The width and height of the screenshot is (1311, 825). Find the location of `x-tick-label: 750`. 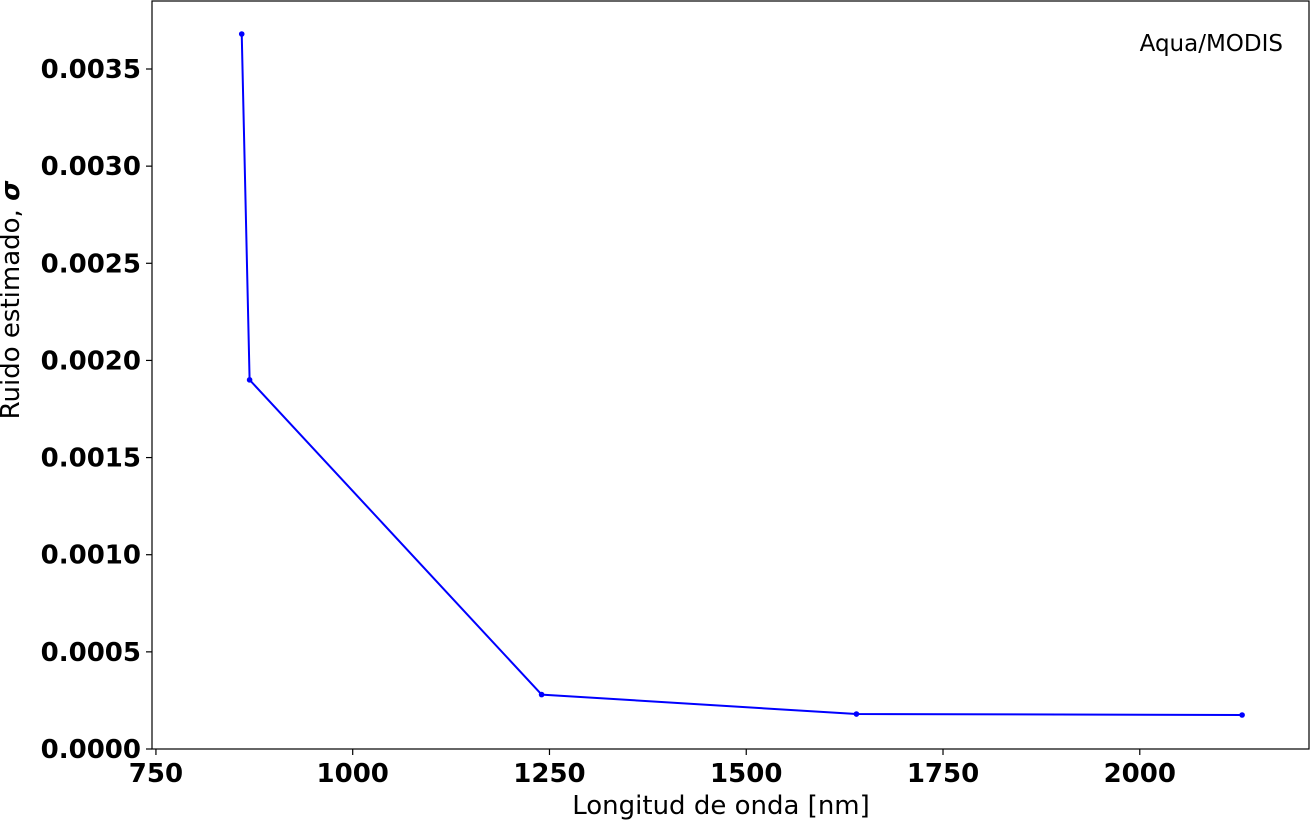

x-tick-label: 750 is located at coordinates (156, 774).